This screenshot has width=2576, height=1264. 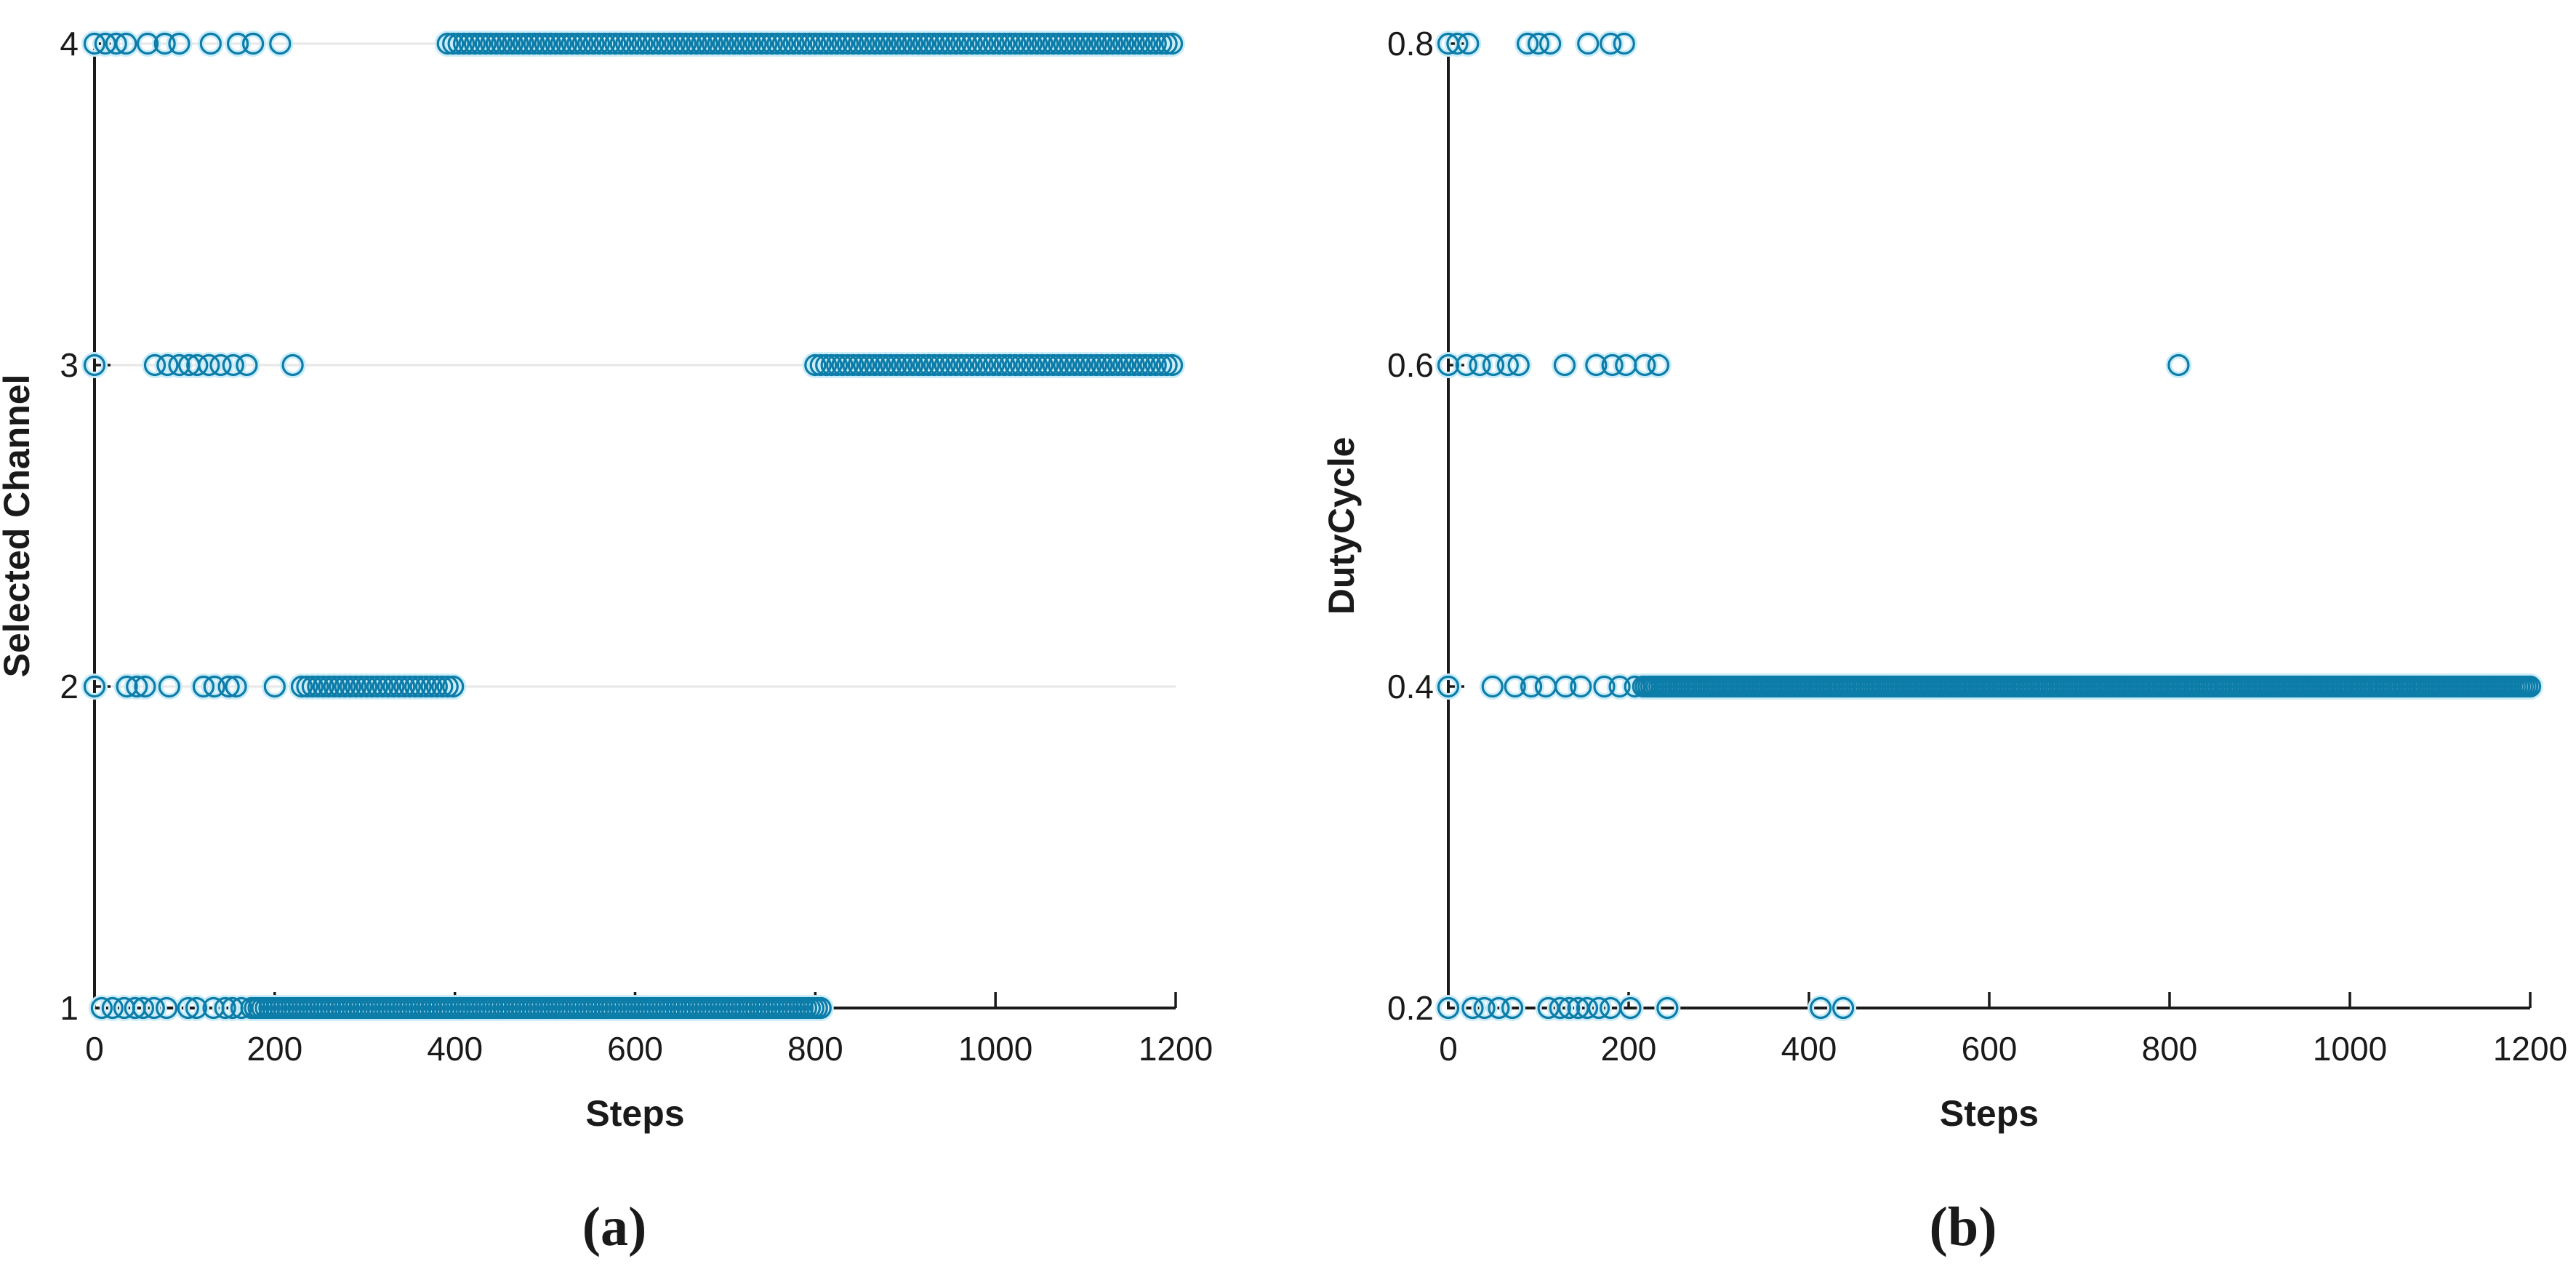 What do you see at coordinates (2530, 1049) in the screenshot?
I see `x-tick-label: 1200` at bounding box center [2530, 1049].